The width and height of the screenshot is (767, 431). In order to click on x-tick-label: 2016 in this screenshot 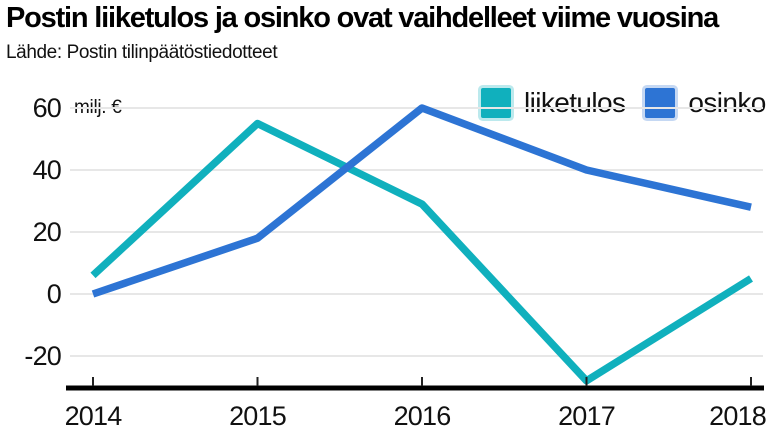, I will do `click(422, 416)`.